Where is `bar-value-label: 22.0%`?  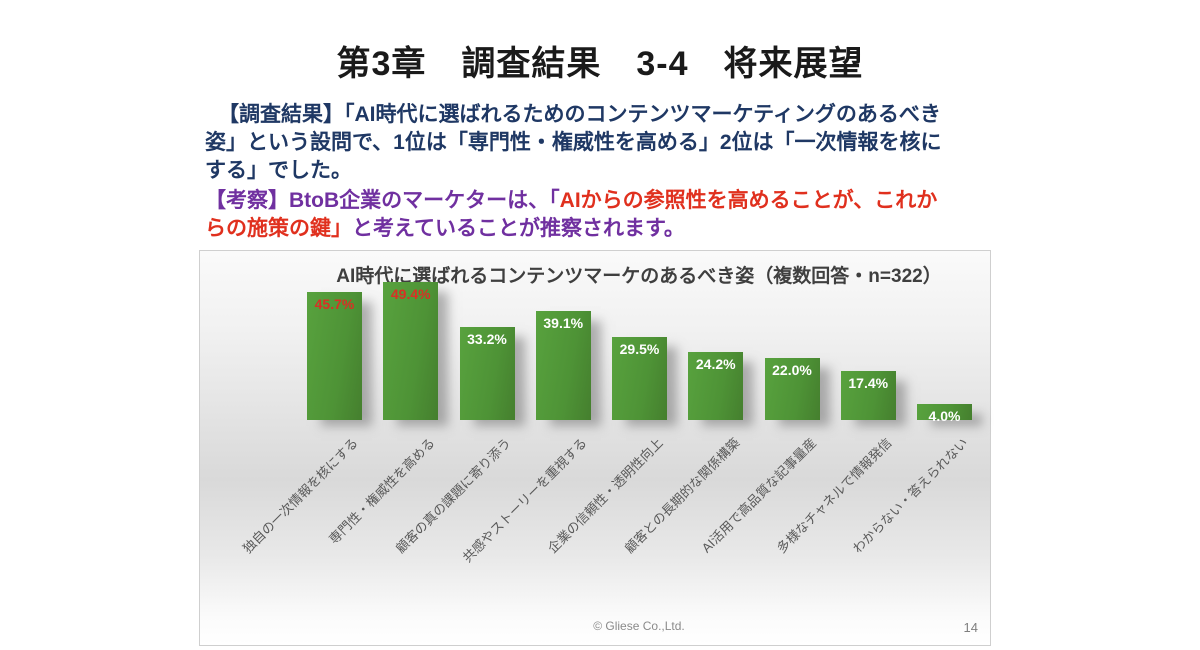
bar-value-label: 22.0% is located at coordinates (792, 370).